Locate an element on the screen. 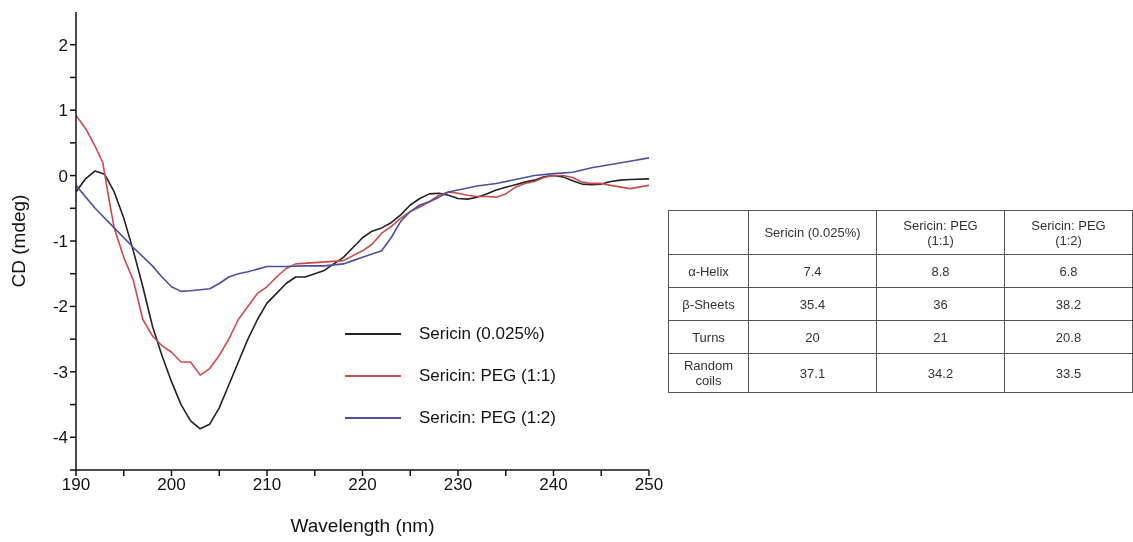 This screenshot has width=1133, height=542. x-tick-label: 210 is located at coordinates (267, 485).